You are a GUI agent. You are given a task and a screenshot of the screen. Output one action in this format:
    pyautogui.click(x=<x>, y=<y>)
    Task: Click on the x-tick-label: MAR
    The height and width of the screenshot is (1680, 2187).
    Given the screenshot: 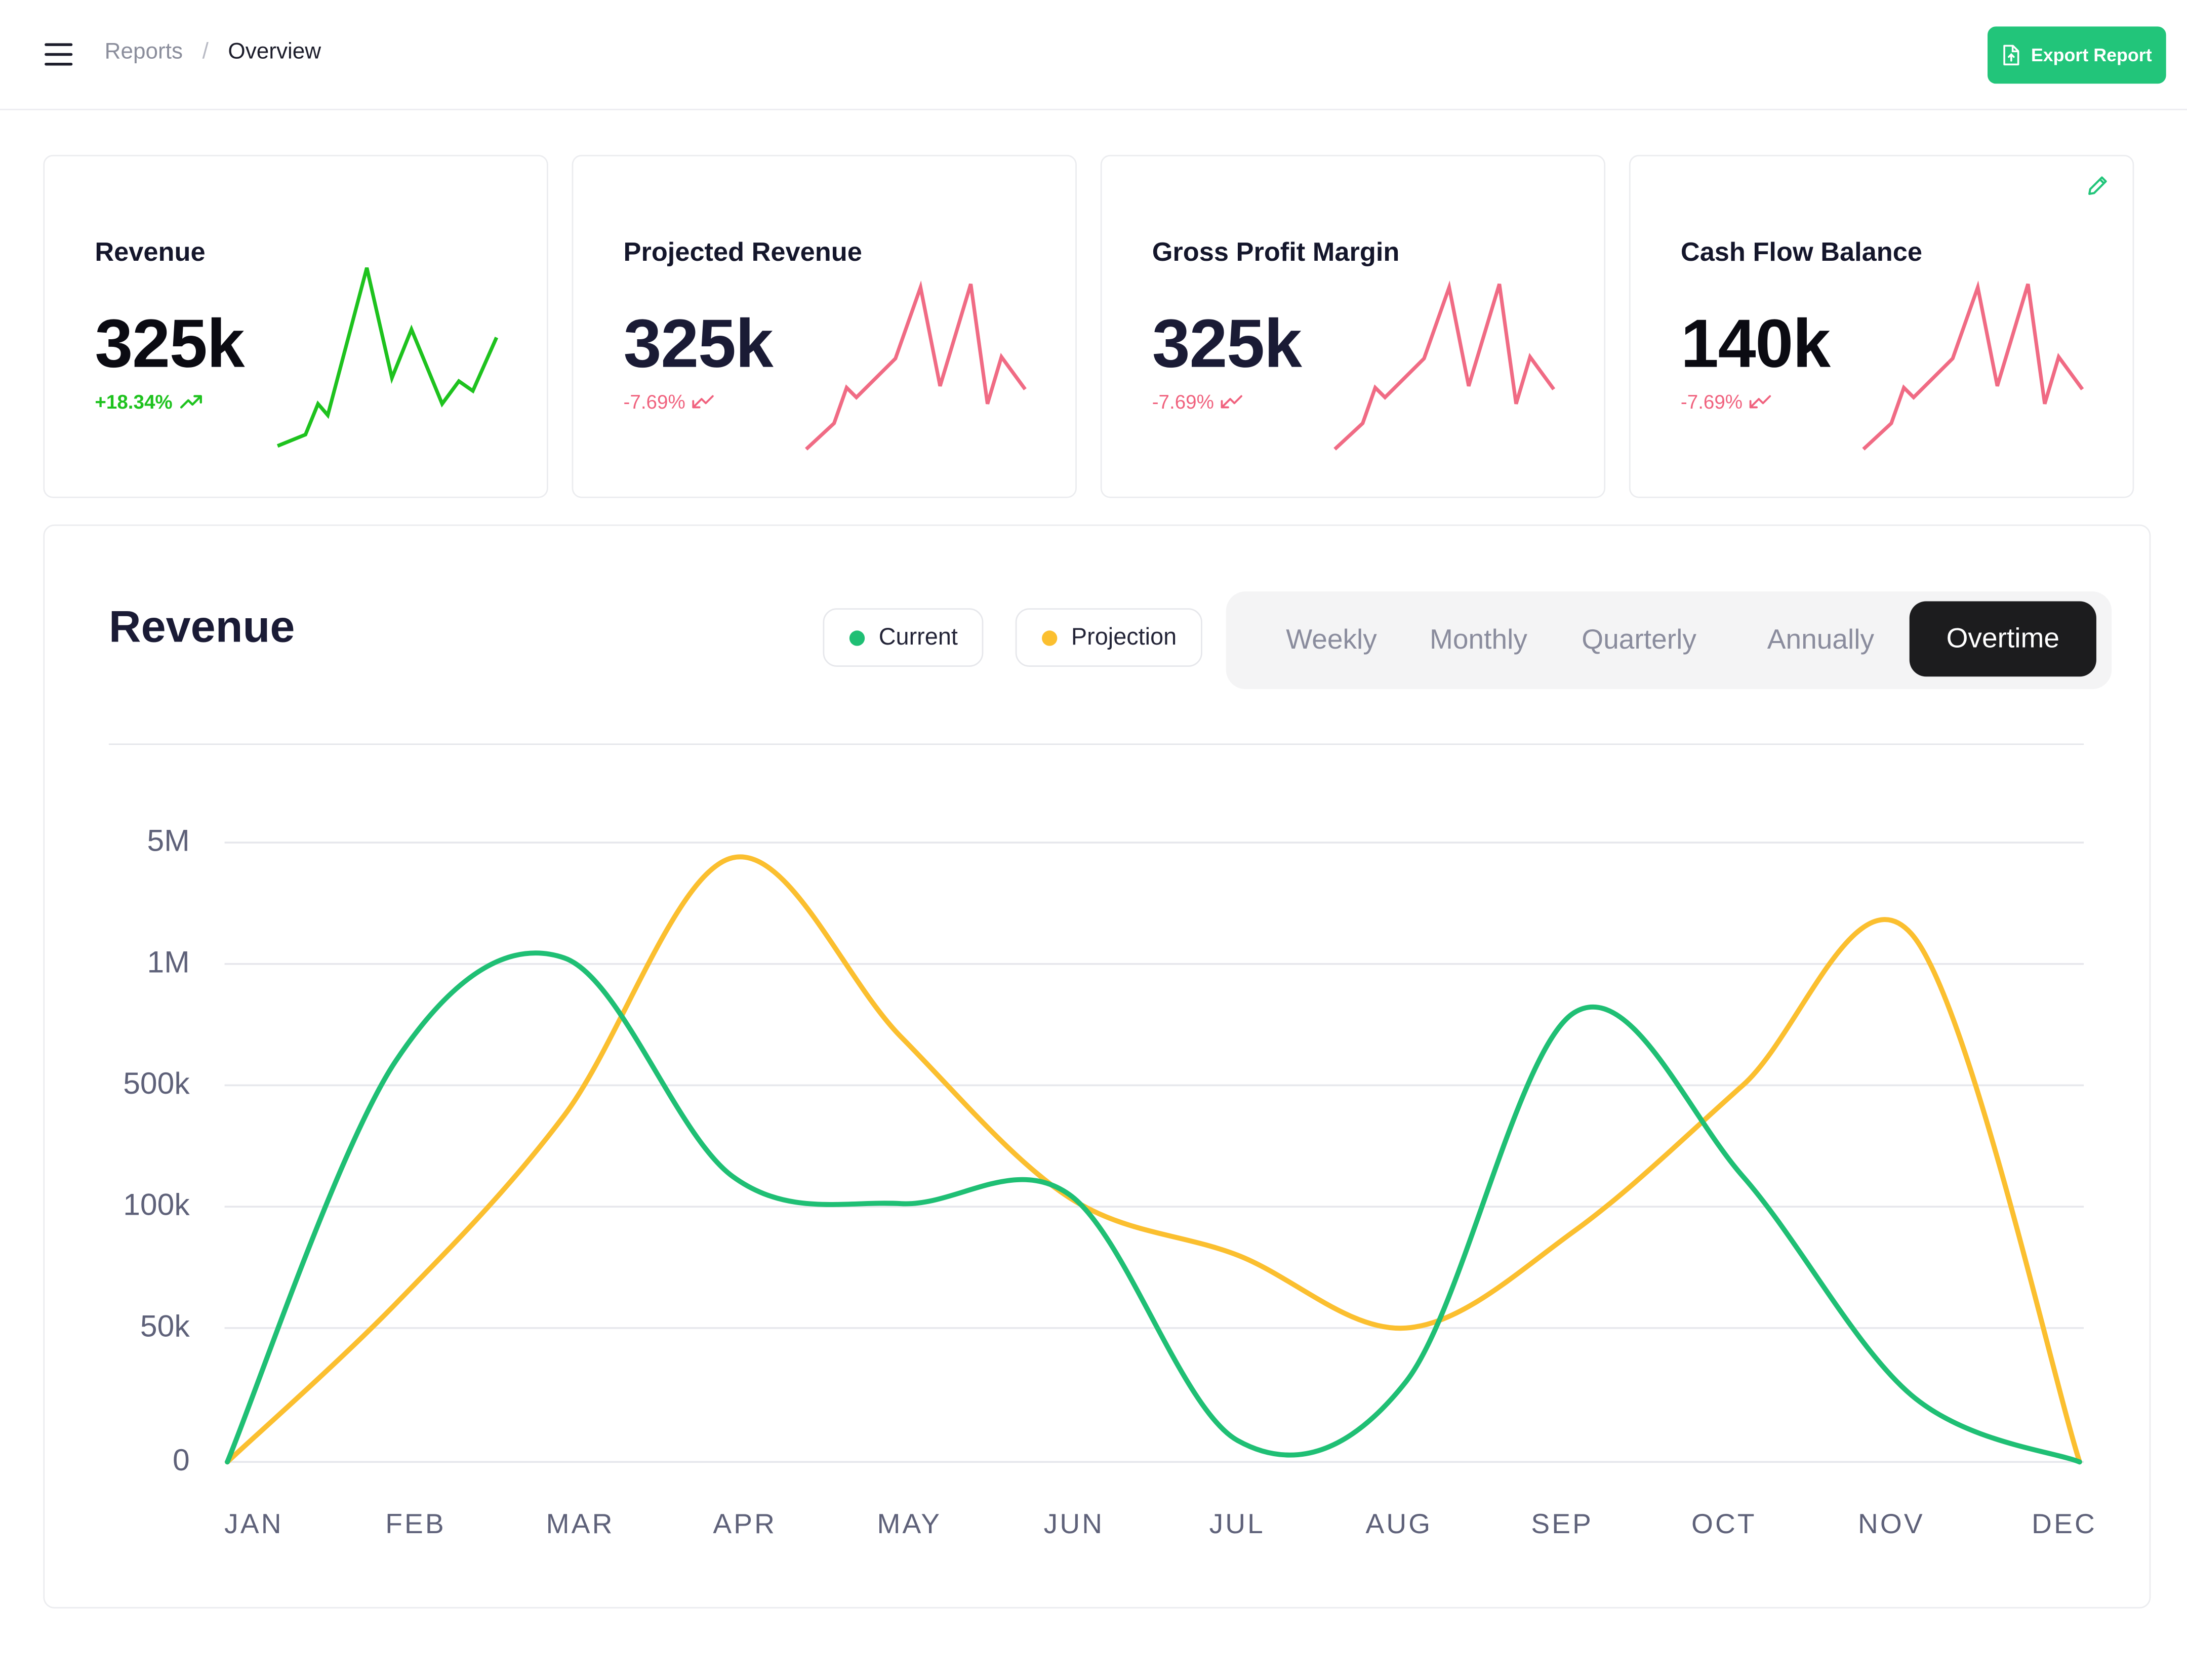 What is the action you would take?
    pyautogui.click(x=580, y=1525)
    